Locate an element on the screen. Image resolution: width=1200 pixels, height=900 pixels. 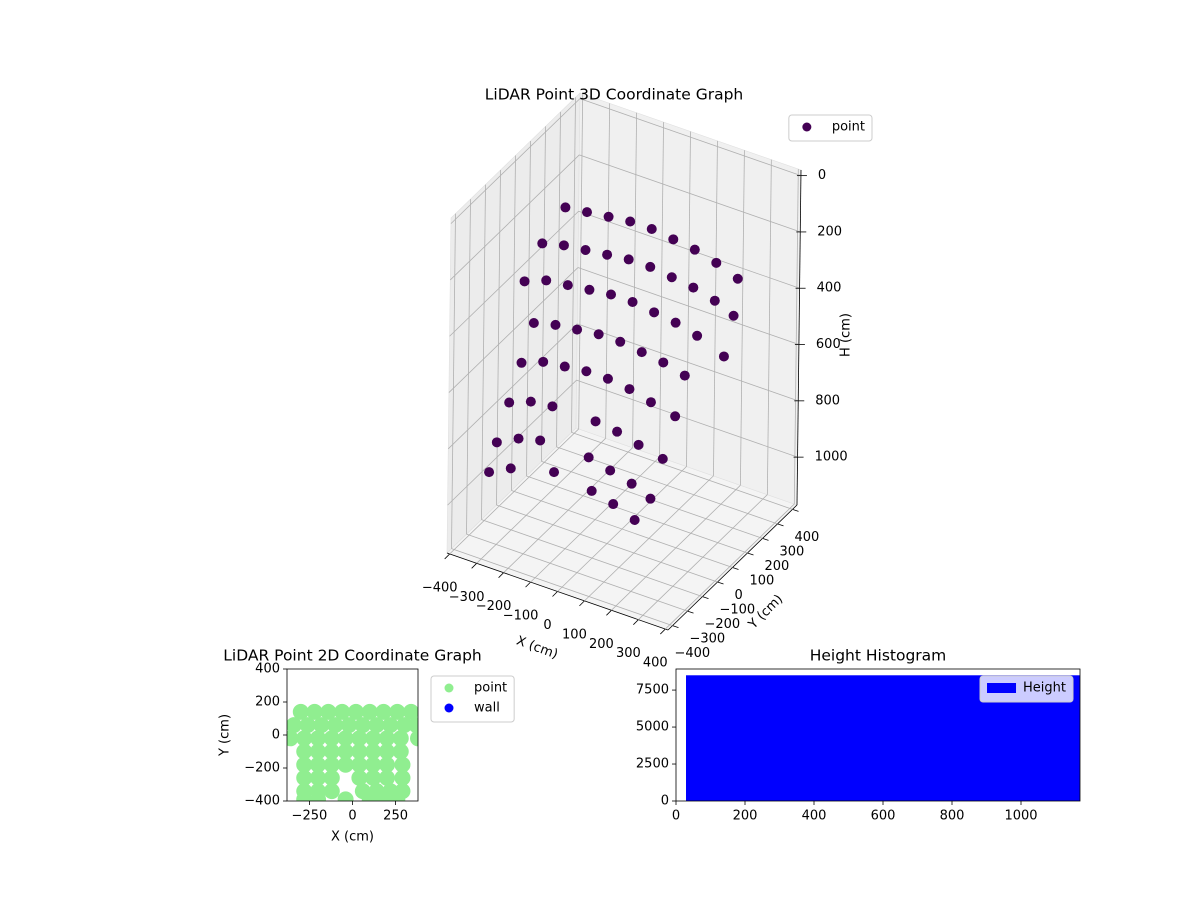
legend-patch is located at coordinates (1002, 688).